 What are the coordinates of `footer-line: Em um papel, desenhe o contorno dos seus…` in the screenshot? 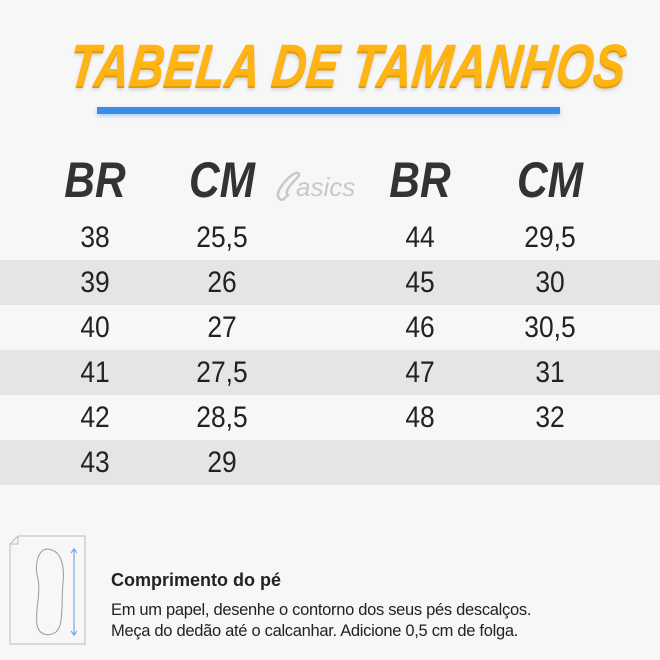 It's located at (321, 610).